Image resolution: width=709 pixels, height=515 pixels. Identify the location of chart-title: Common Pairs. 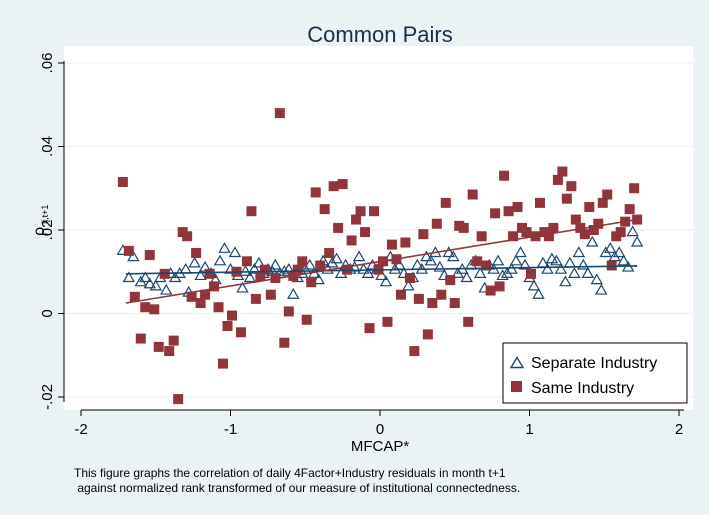
(379, 34).